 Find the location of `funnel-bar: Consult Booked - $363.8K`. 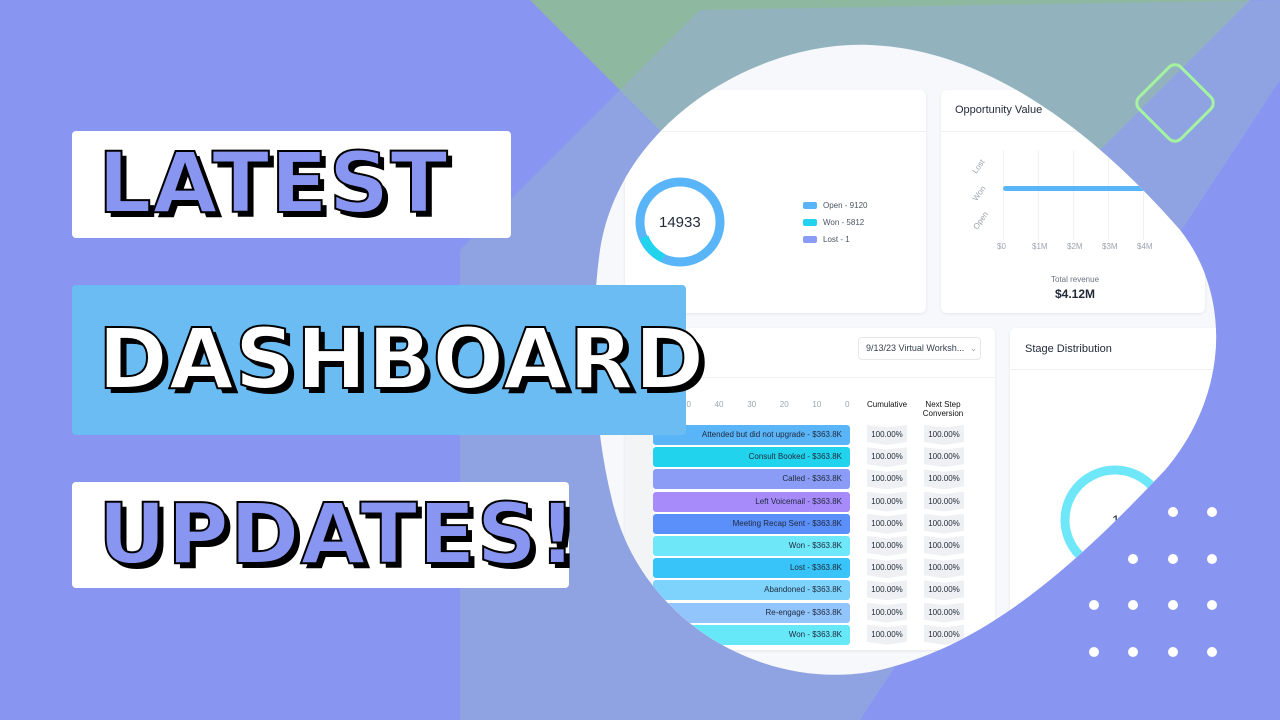

funnel-bar: Consult Booked - $363.8K is located at coordinates (751, 457).